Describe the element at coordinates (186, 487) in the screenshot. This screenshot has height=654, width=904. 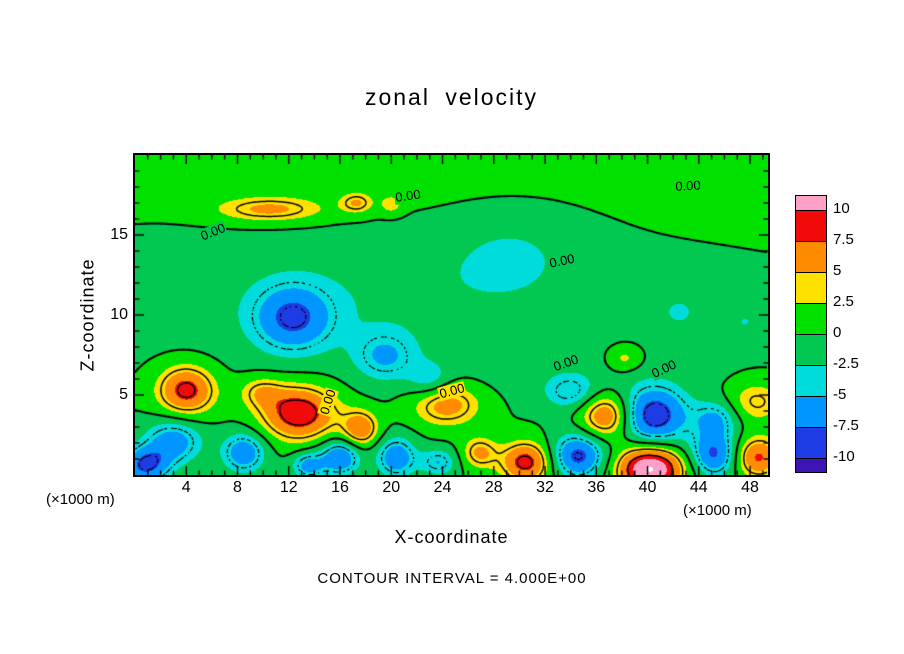
I see `x-tick-label: 4` at that location.